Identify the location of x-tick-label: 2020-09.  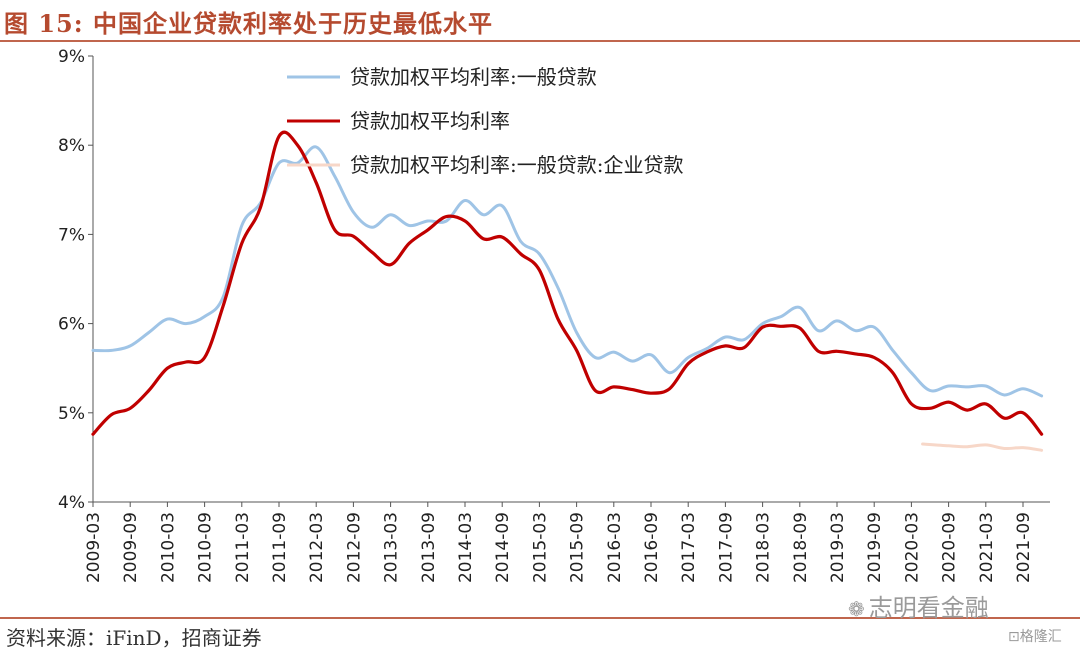
(950, 547).